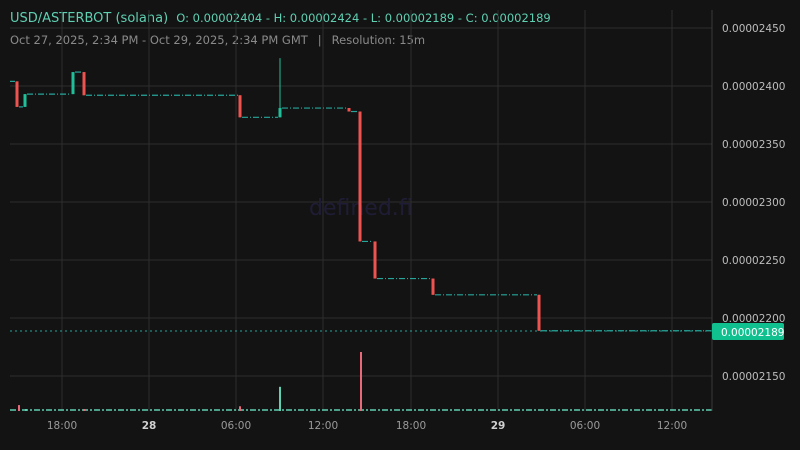 This screenshot has width=800, height=450. I want to click on last-price-badge: 0.00002189, so click(748, 331).